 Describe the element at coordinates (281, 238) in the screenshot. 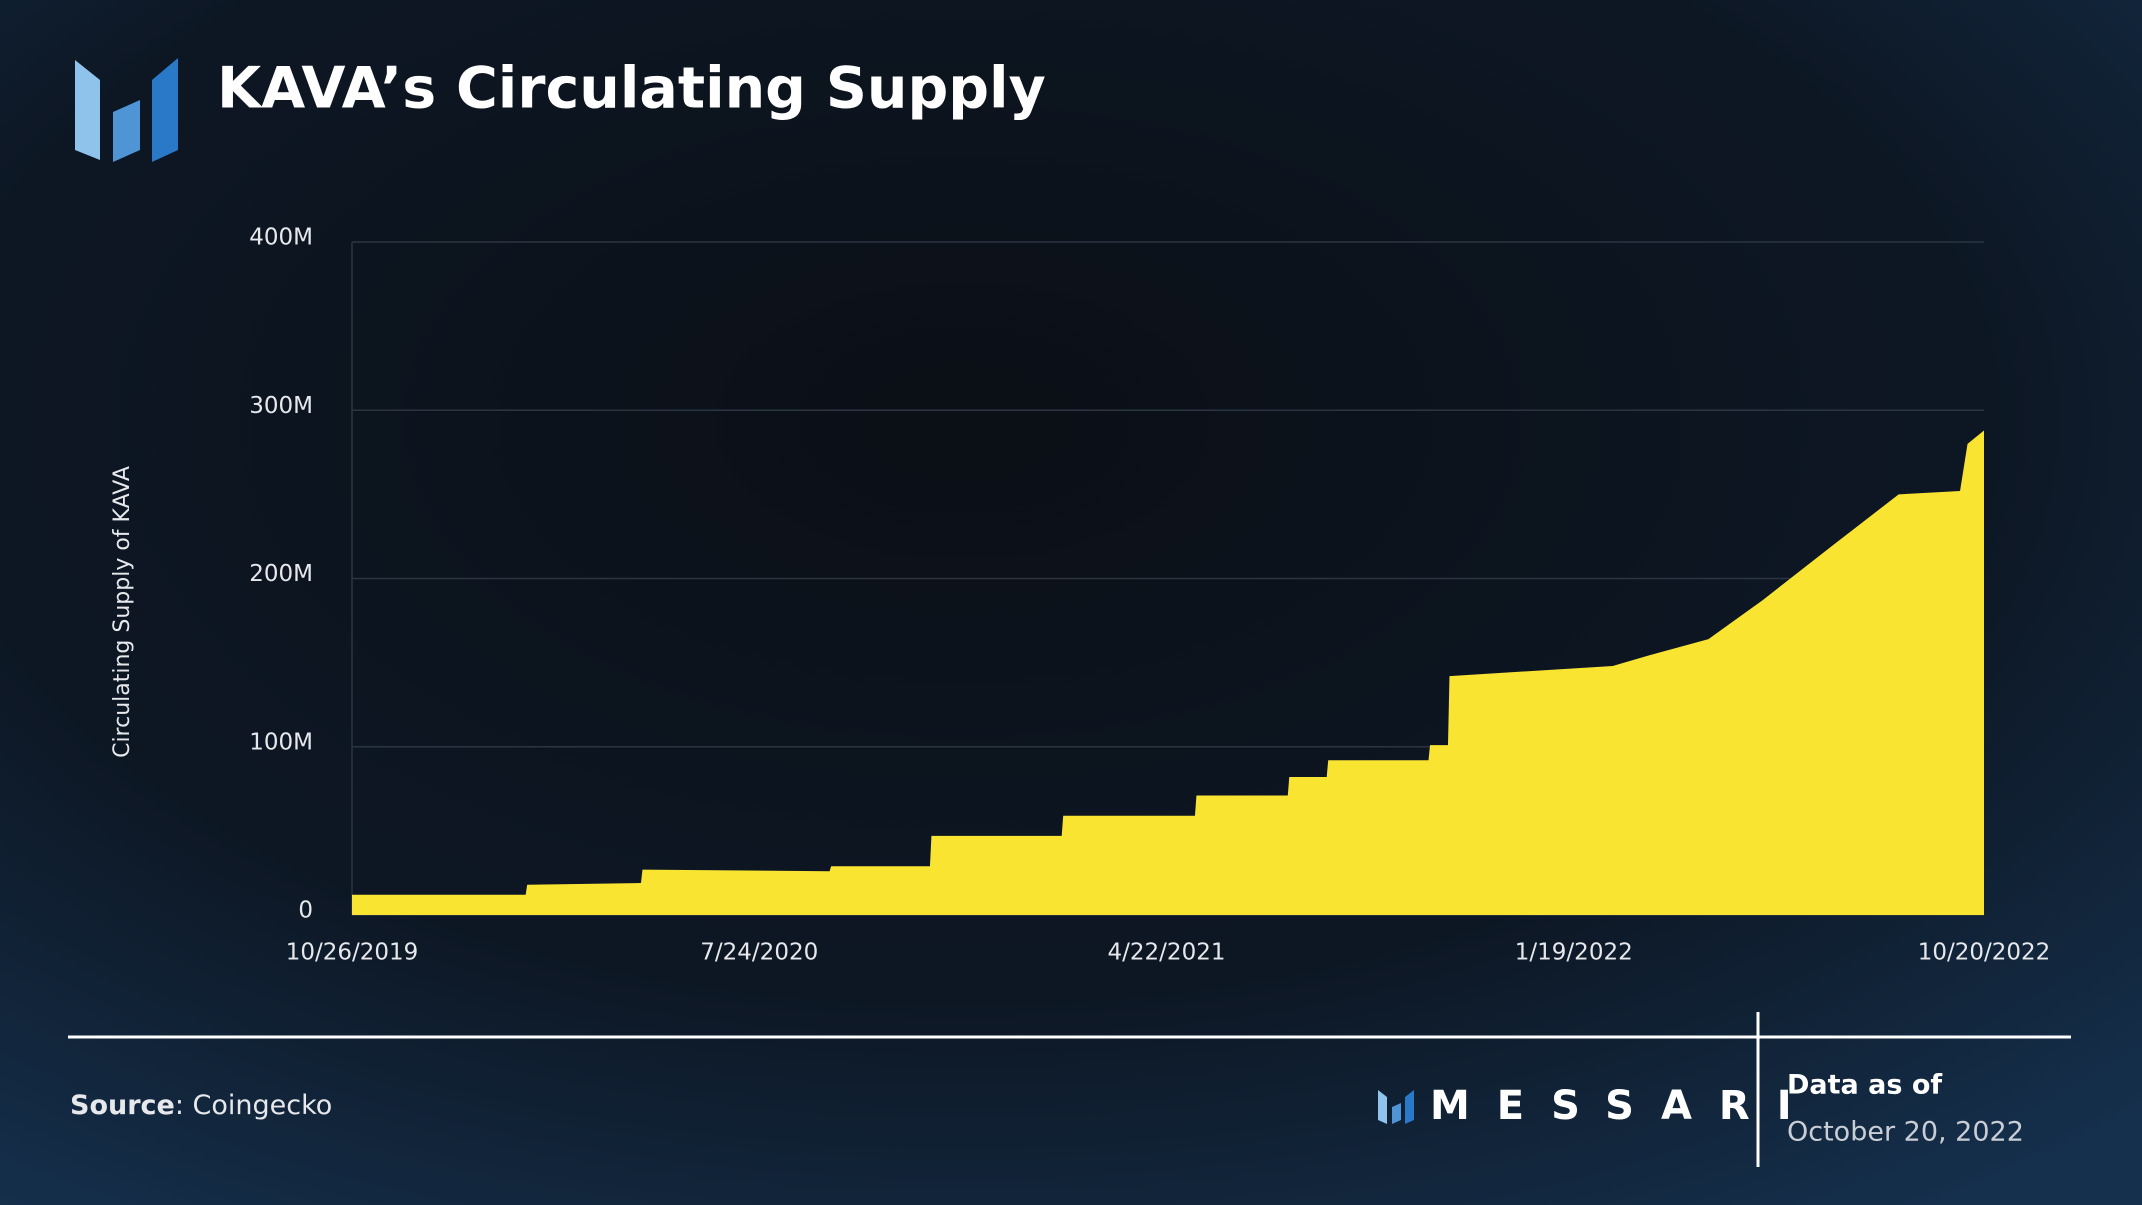

I see `y-tick-label: 400M` at that location.